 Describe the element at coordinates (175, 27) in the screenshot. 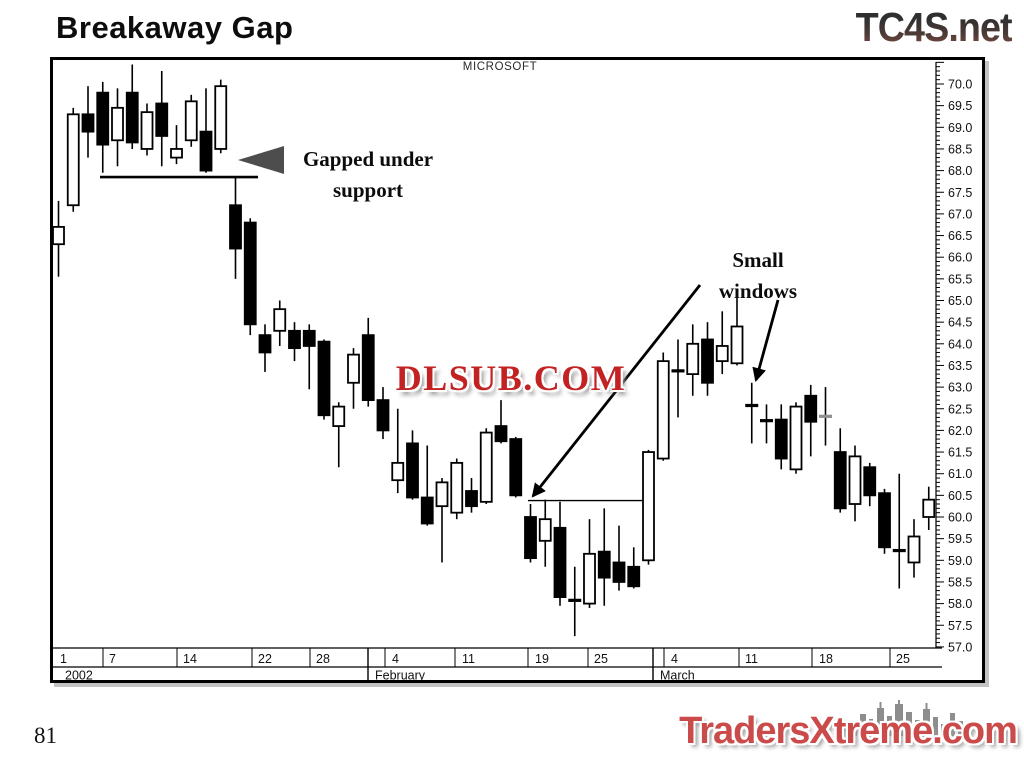

I see `page-title: Breakaway Gap` at that location.